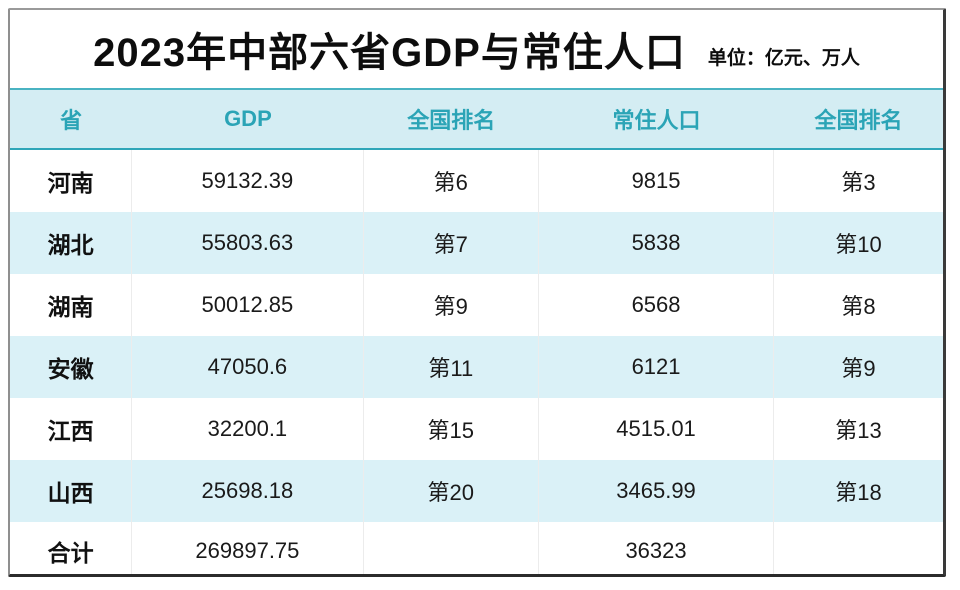 The height and width of the screenshot is (590, 960). I want to click on table-row-henan: 河南 59132.39 第6 9815 第3, so click(476, 181).